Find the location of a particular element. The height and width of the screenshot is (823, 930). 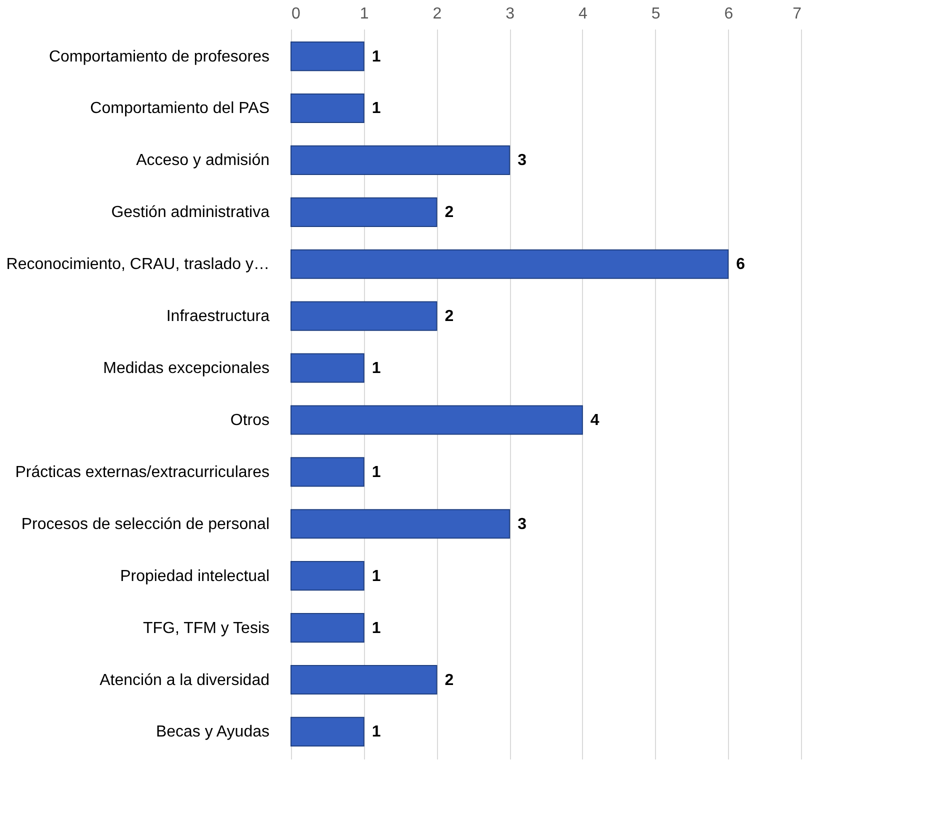

y-tick-label: Becas y Ayudas is located at coordinates (213, 732).